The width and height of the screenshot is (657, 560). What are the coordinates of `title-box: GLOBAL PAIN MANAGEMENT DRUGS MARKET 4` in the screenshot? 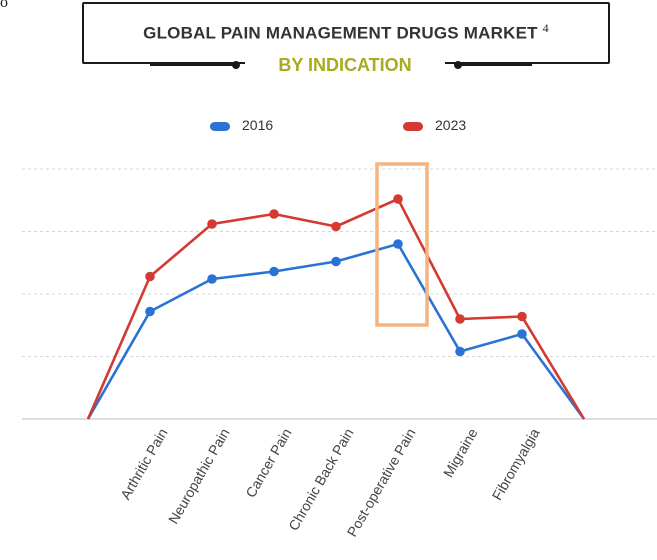 It's located at (346, 33).